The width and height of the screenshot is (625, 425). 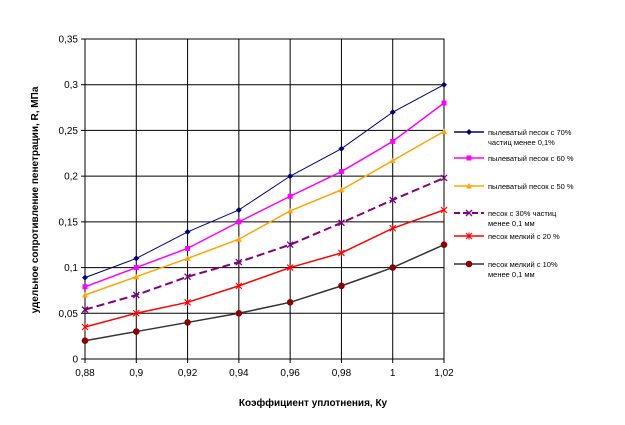 I want to click on legend-item: песок мелкий с 10%менее 0,1 мм, so click(x=506, y=269).